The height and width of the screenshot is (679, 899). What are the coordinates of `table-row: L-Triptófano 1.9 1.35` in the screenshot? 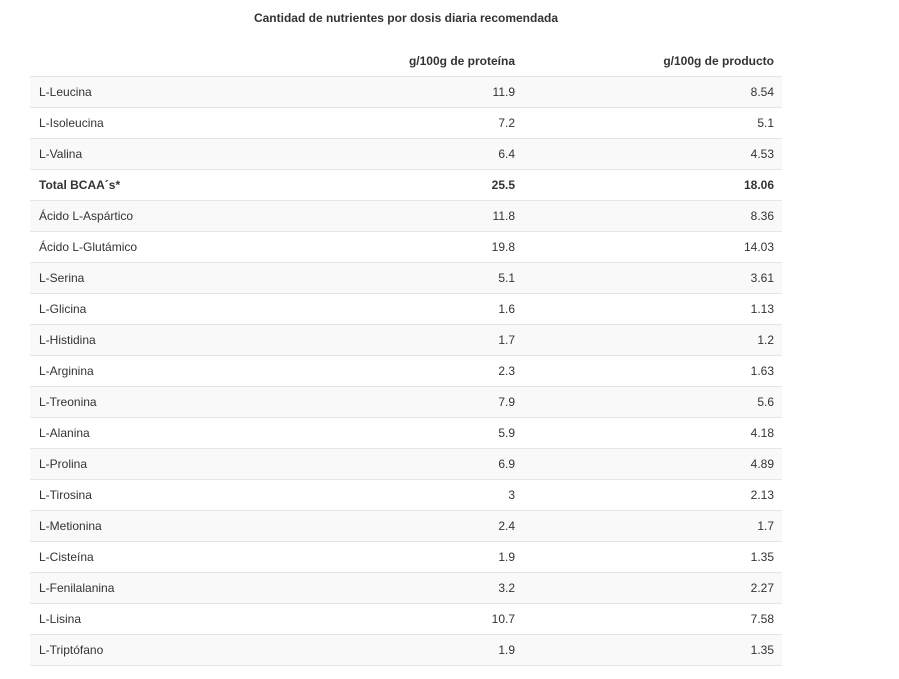 It's located at (406, 650).